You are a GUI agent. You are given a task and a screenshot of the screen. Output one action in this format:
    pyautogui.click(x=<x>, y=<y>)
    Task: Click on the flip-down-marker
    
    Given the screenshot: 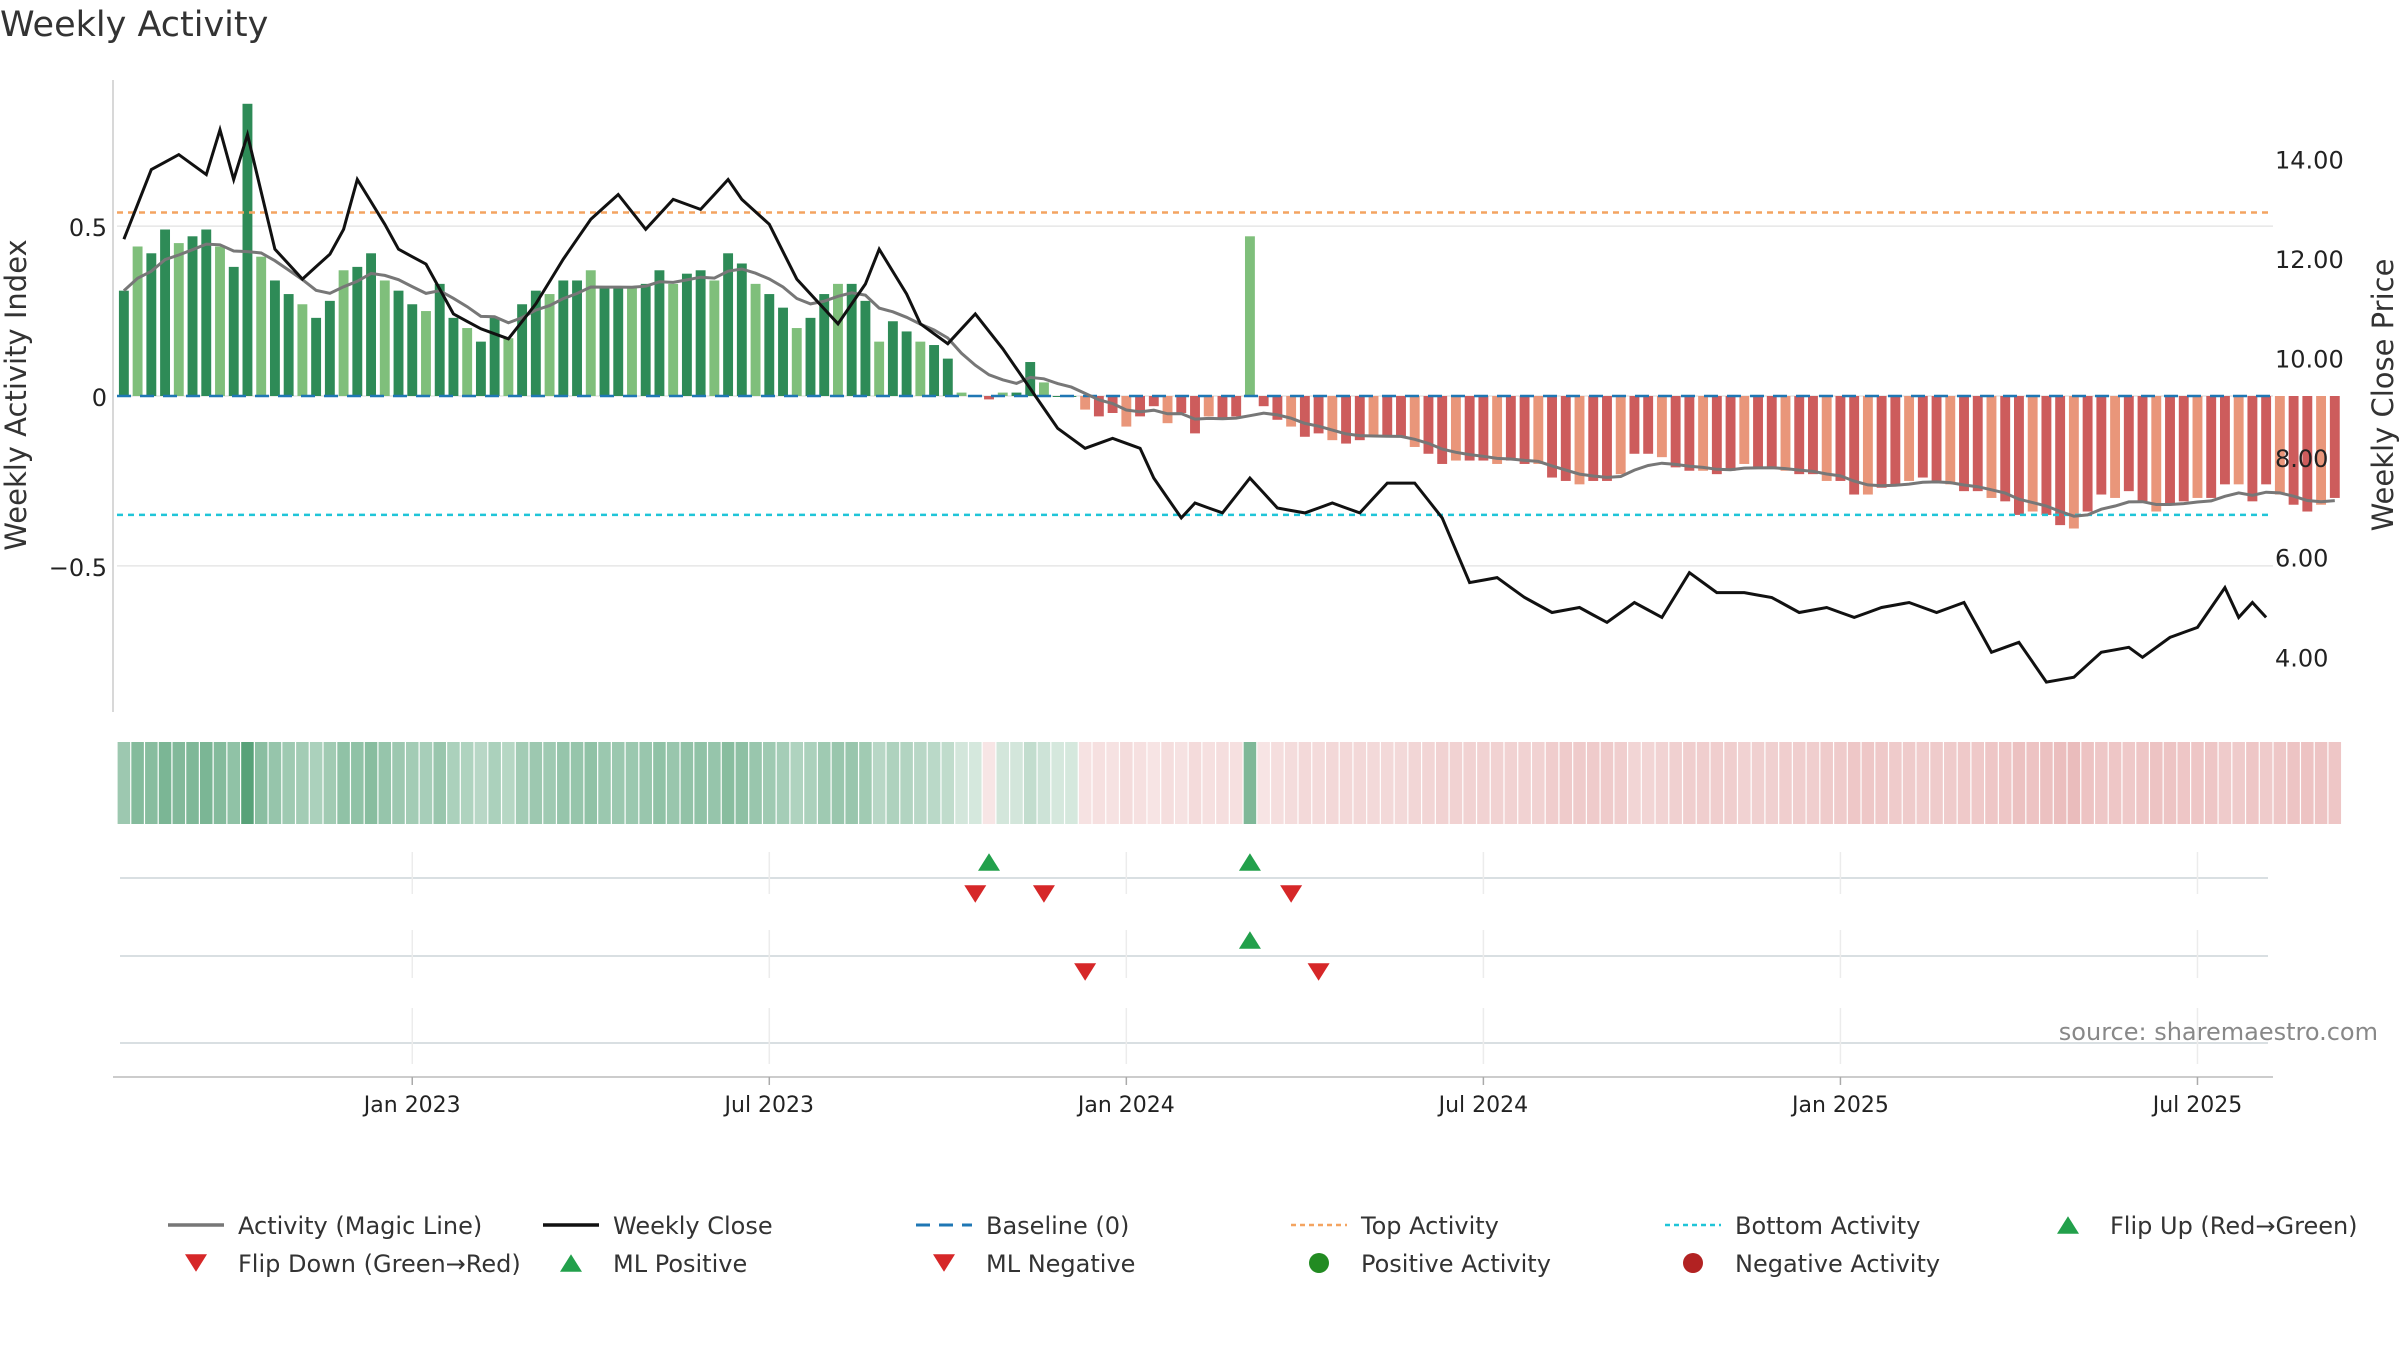 What is the action you would take?
    pyautogui.click(x=975, y=894)
    